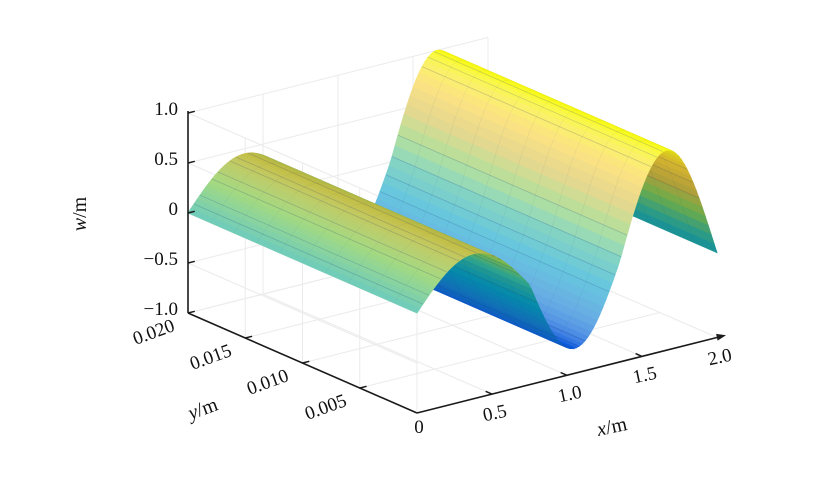  What do you see at coordinates (419, 427) in the screenshot?
I see `origin-tick-label: 0` at bounding box center [419, 427].